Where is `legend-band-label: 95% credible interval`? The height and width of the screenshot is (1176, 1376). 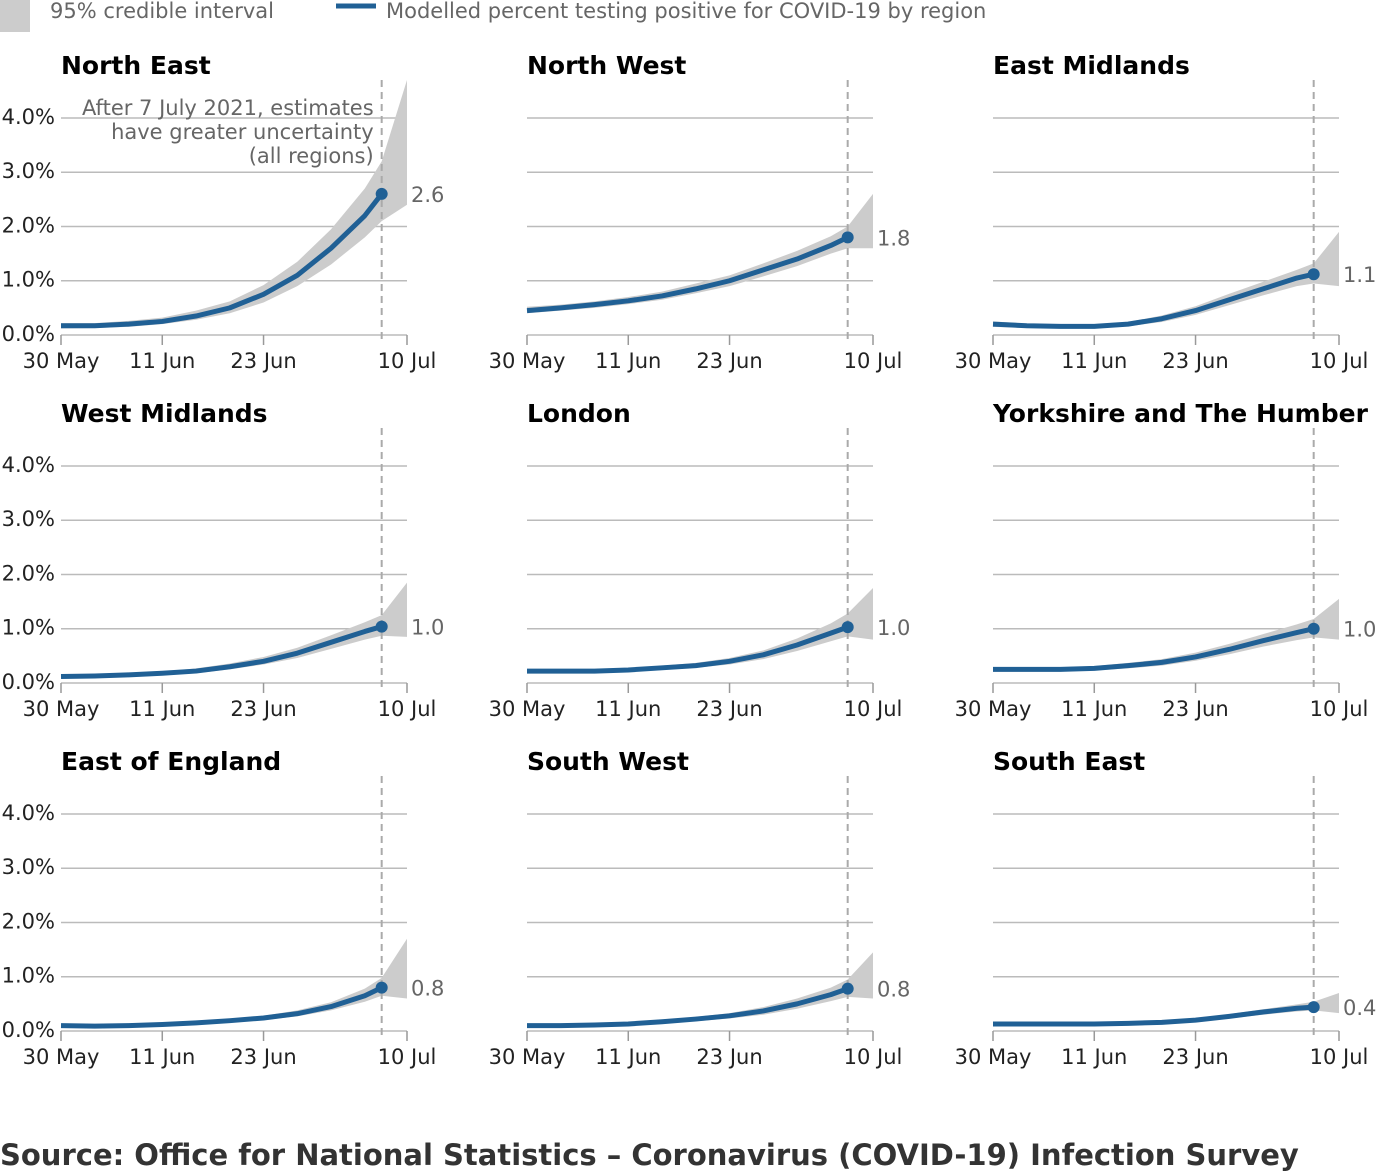 legend-band-label: 95% credible interval is located at coordinates (162, 11).